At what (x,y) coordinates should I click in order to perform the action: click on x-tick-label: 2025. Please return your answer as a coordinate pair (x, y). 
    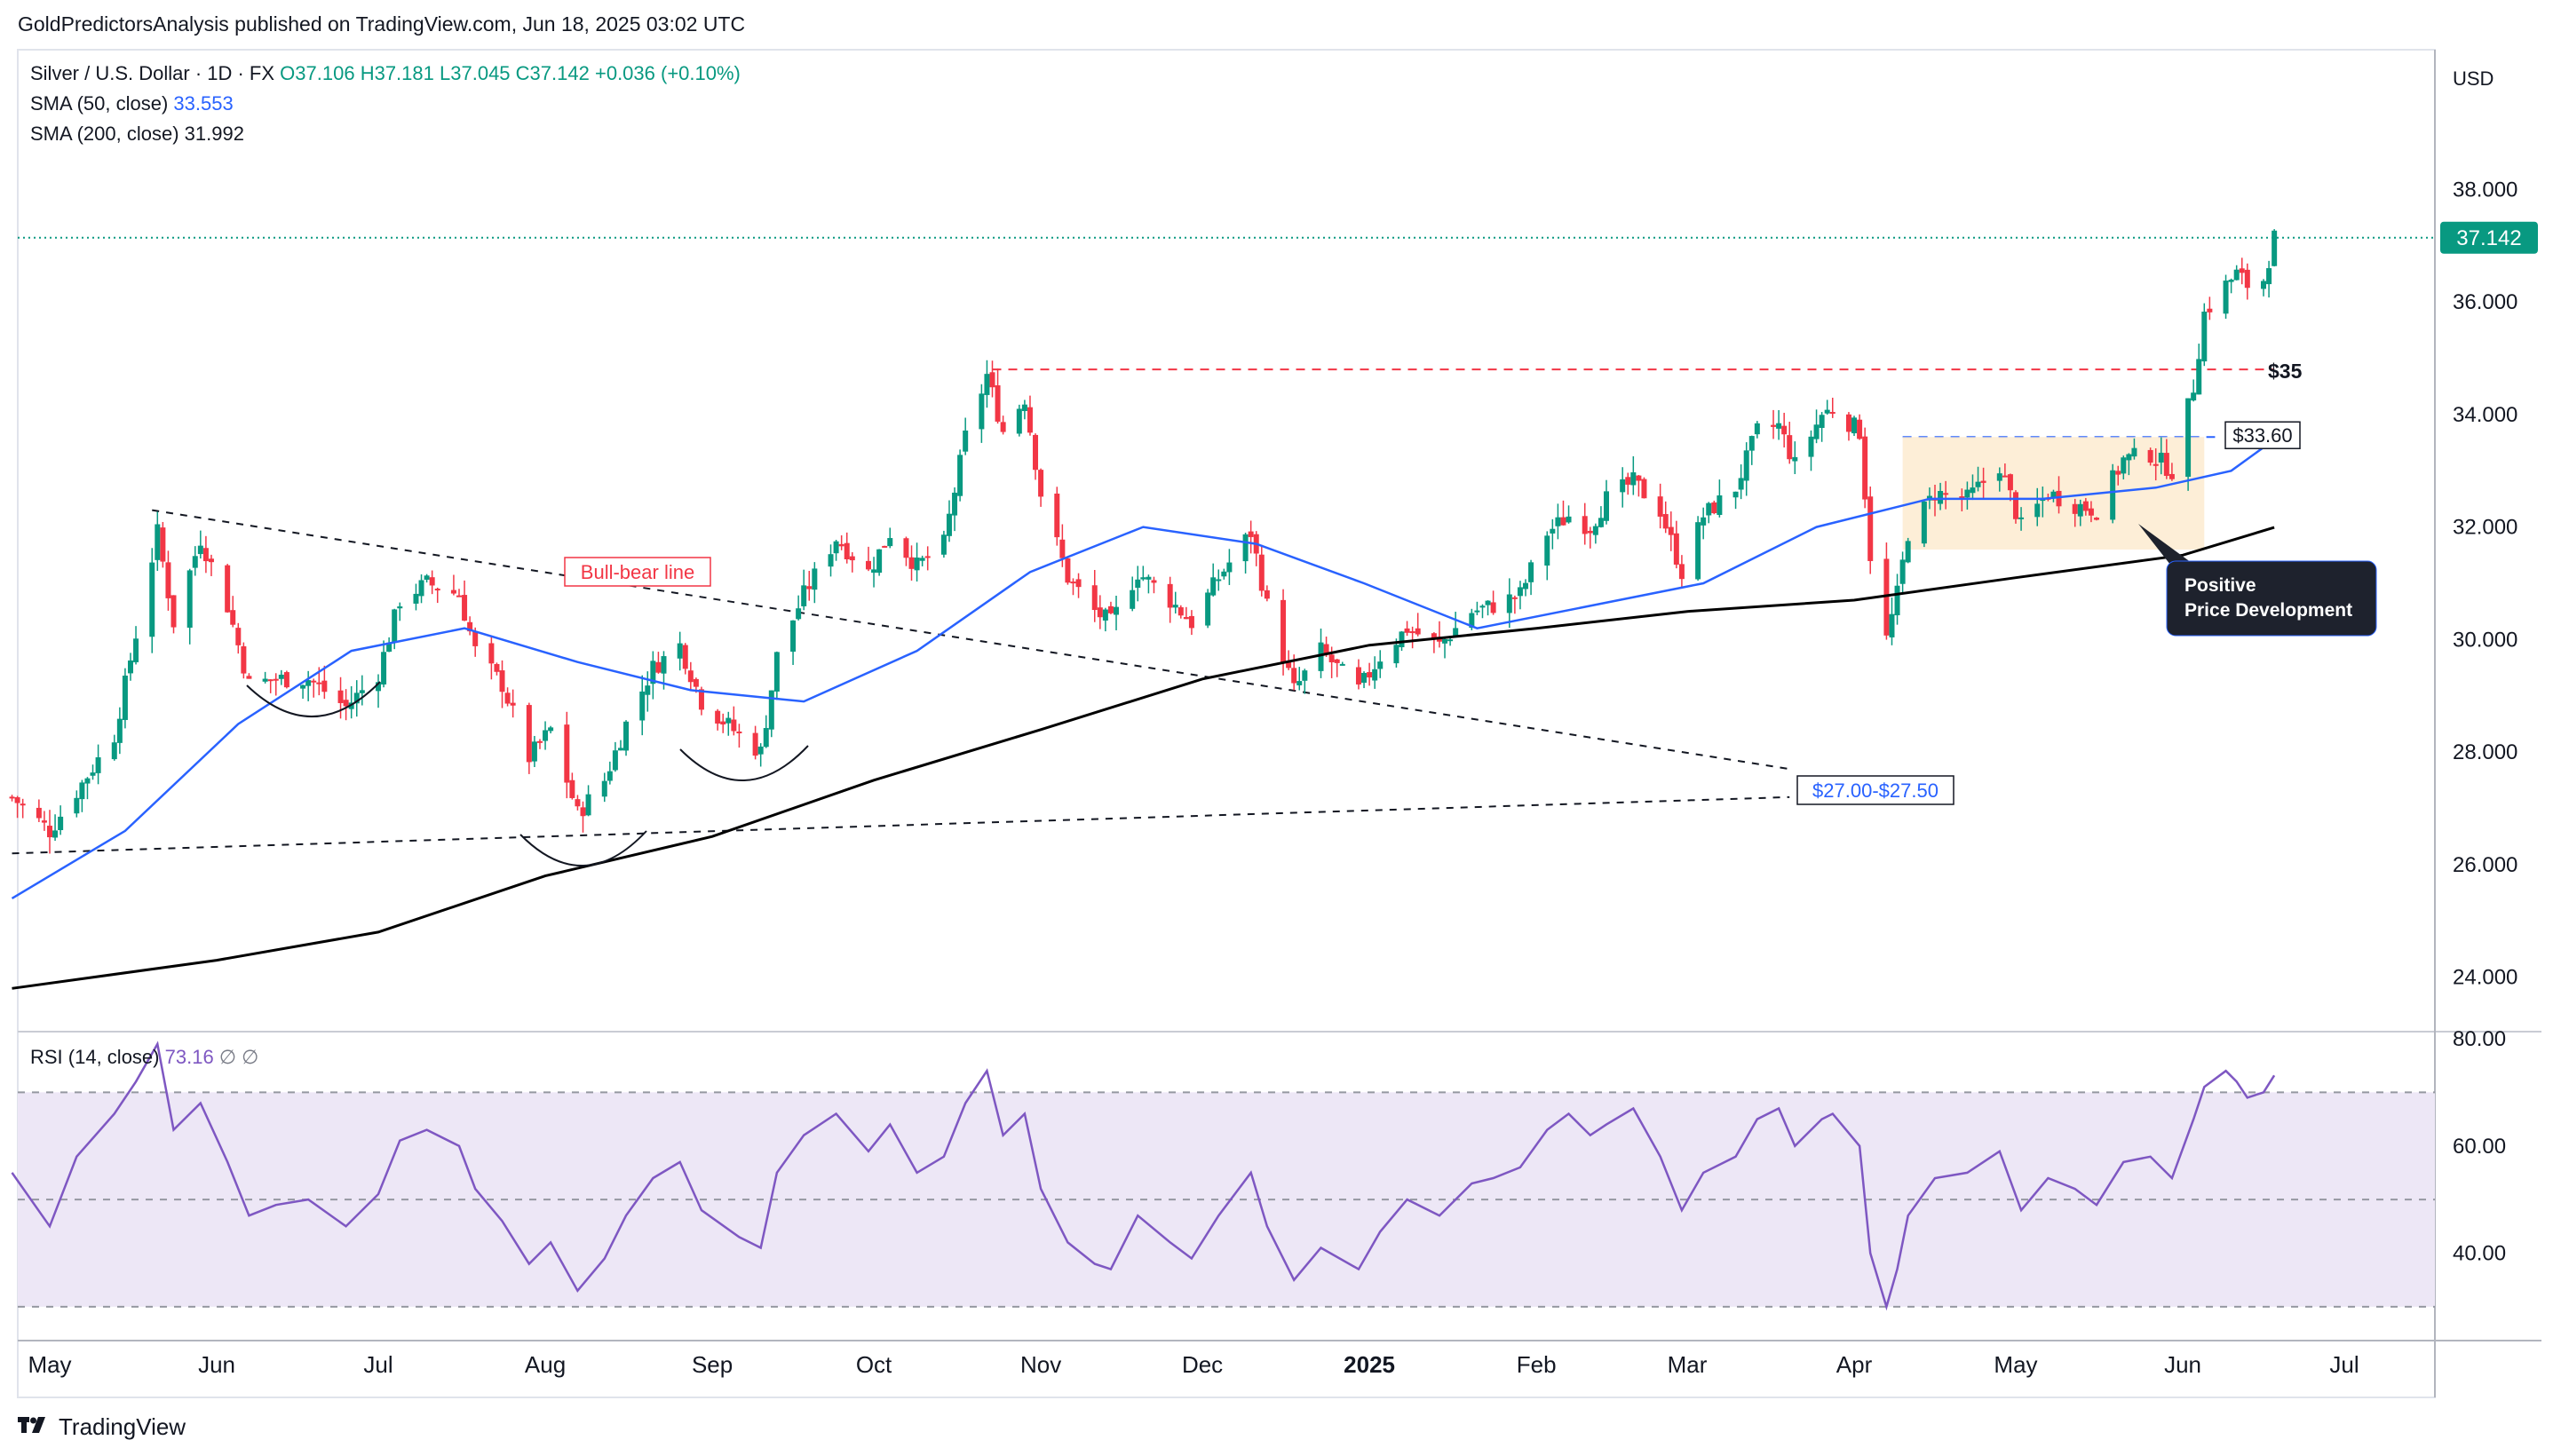
    Looking at the image, I should click on (1370, 1364).